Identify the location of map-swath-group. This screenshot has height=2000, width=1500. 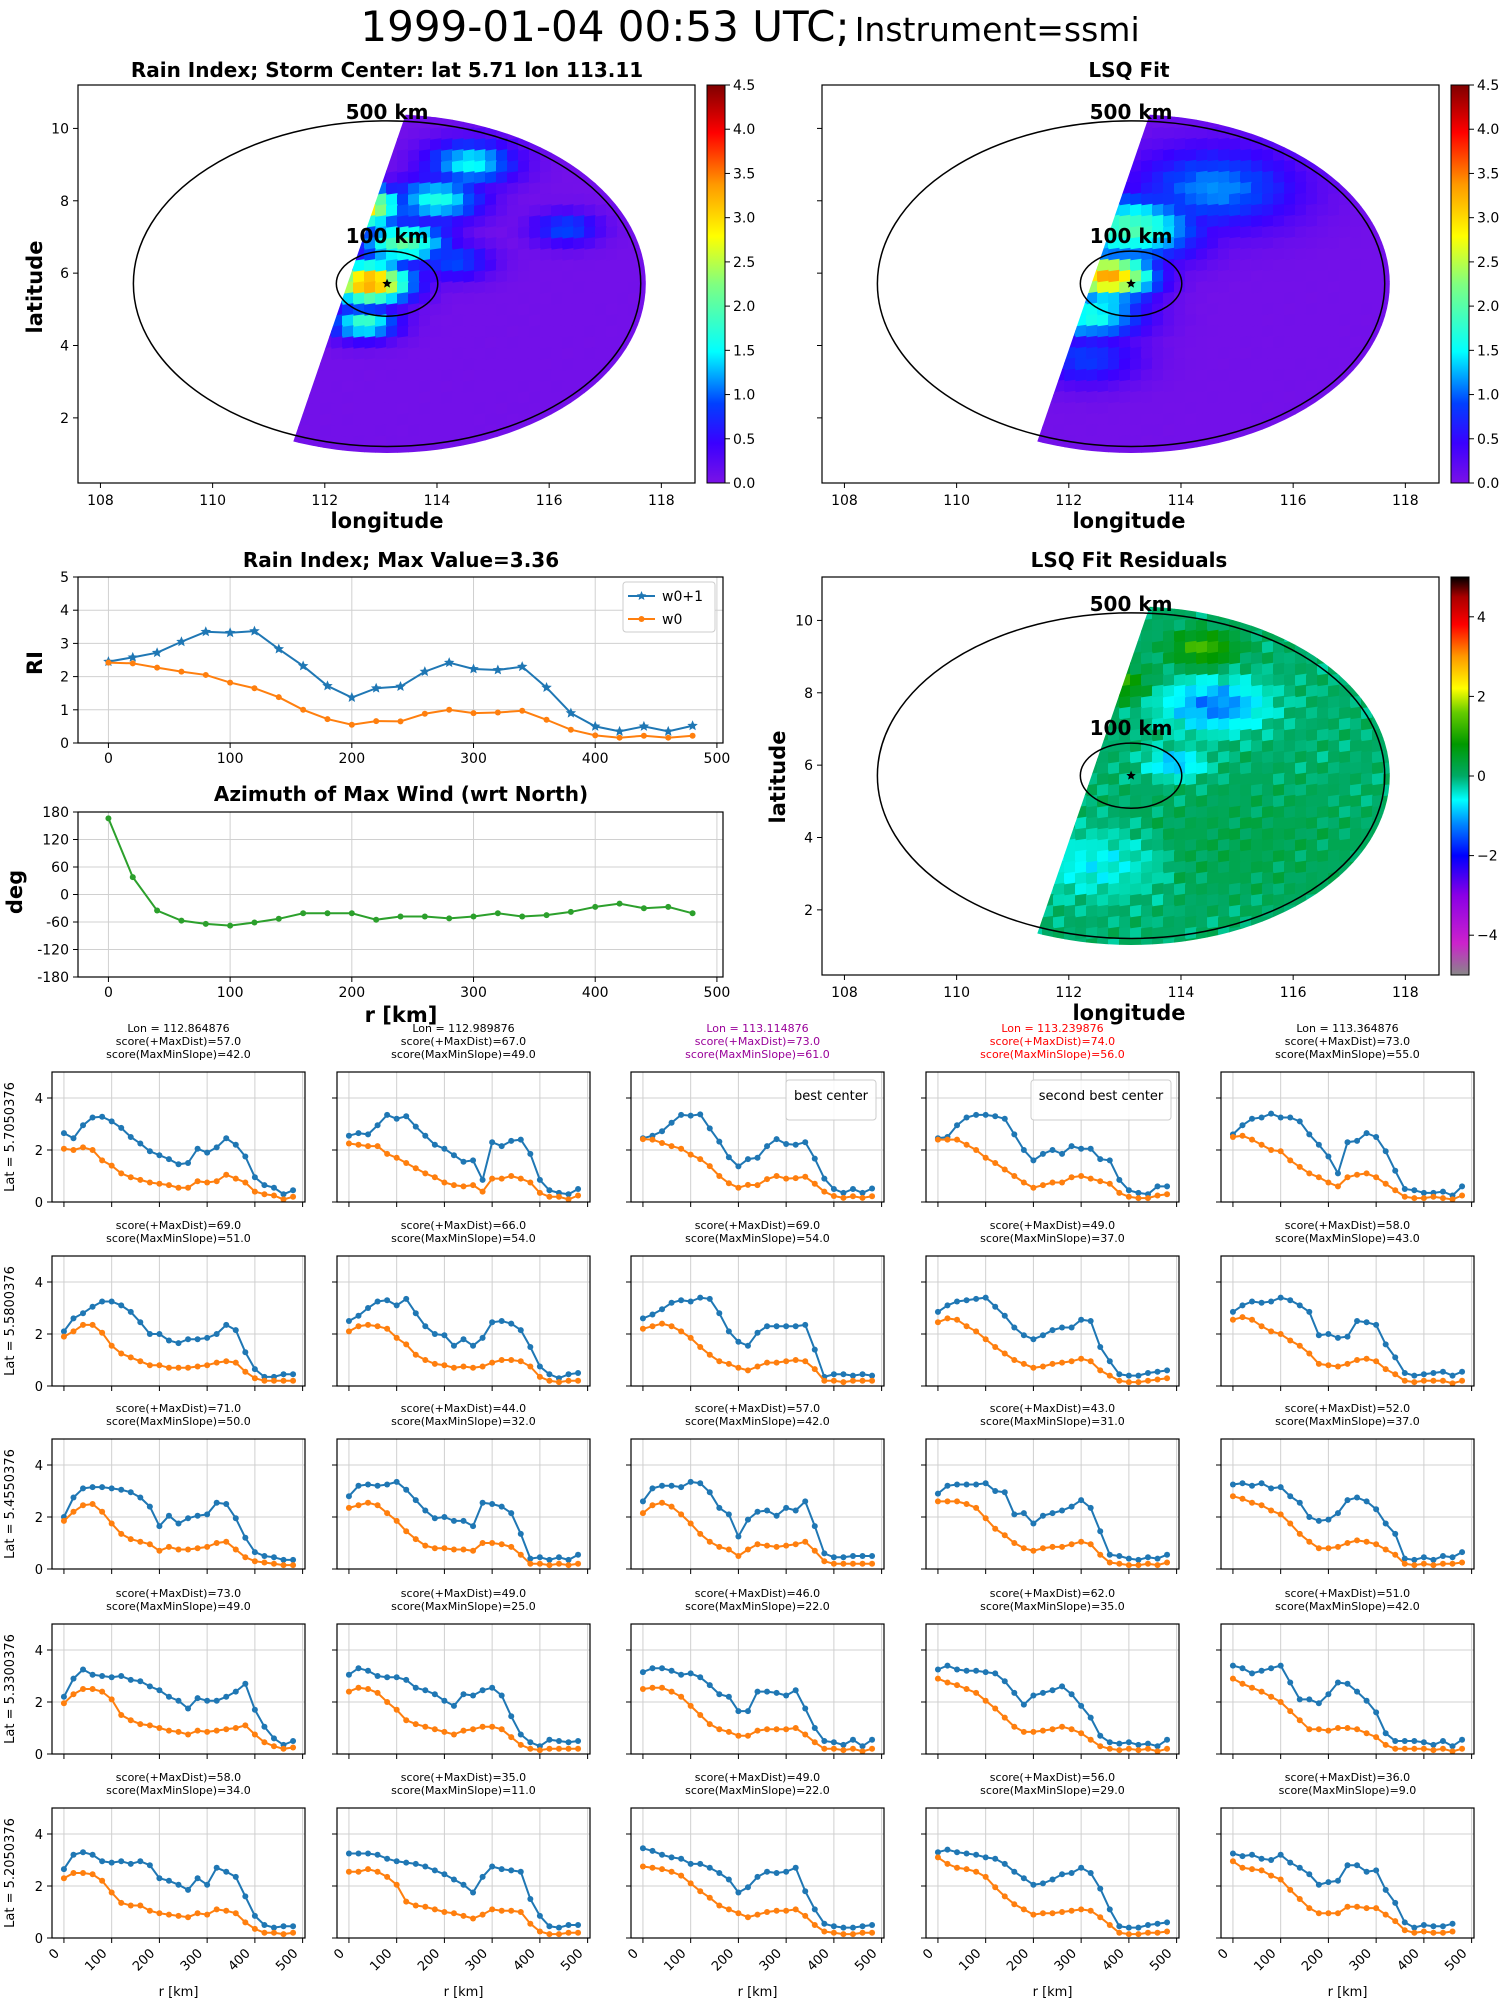
(397, 293).